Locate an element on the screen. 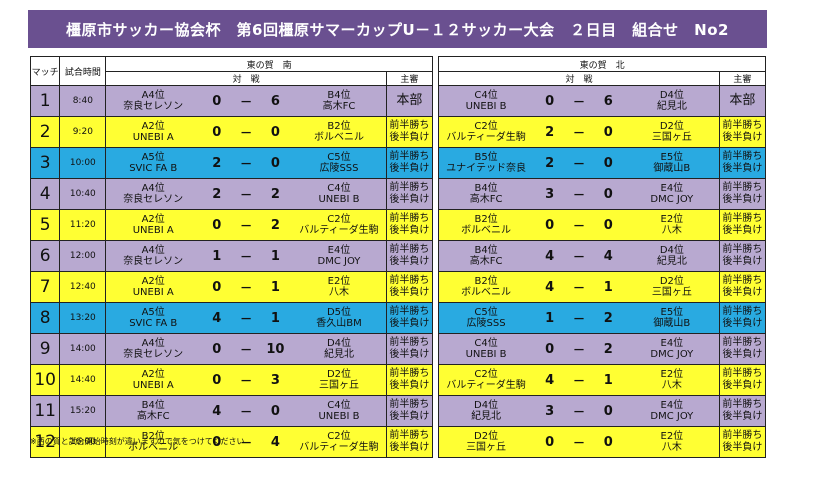 This screenshot has width=814, height=488. north-team-a: B5位 ユナイテッド奈良 is located at coordinates (485, 163).